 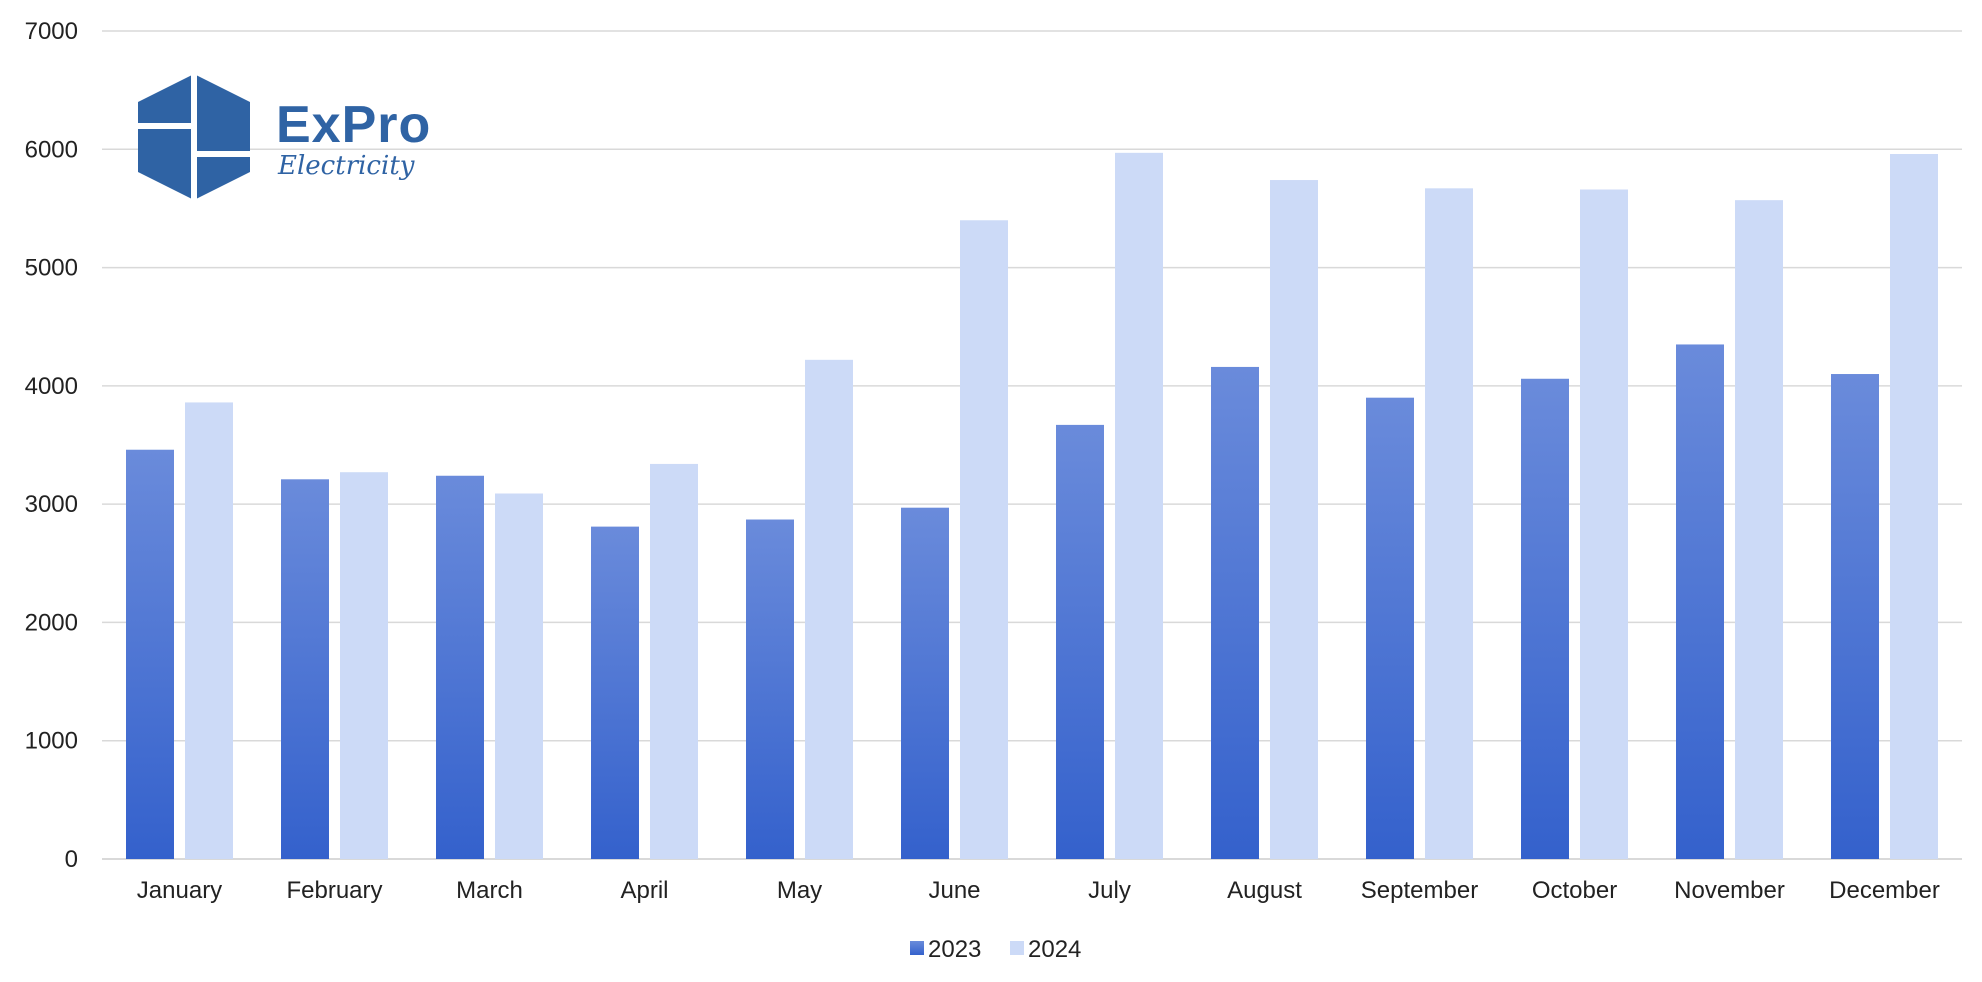 I want to click on legend-item-2024: 2024, so click(x=1045, y=949).